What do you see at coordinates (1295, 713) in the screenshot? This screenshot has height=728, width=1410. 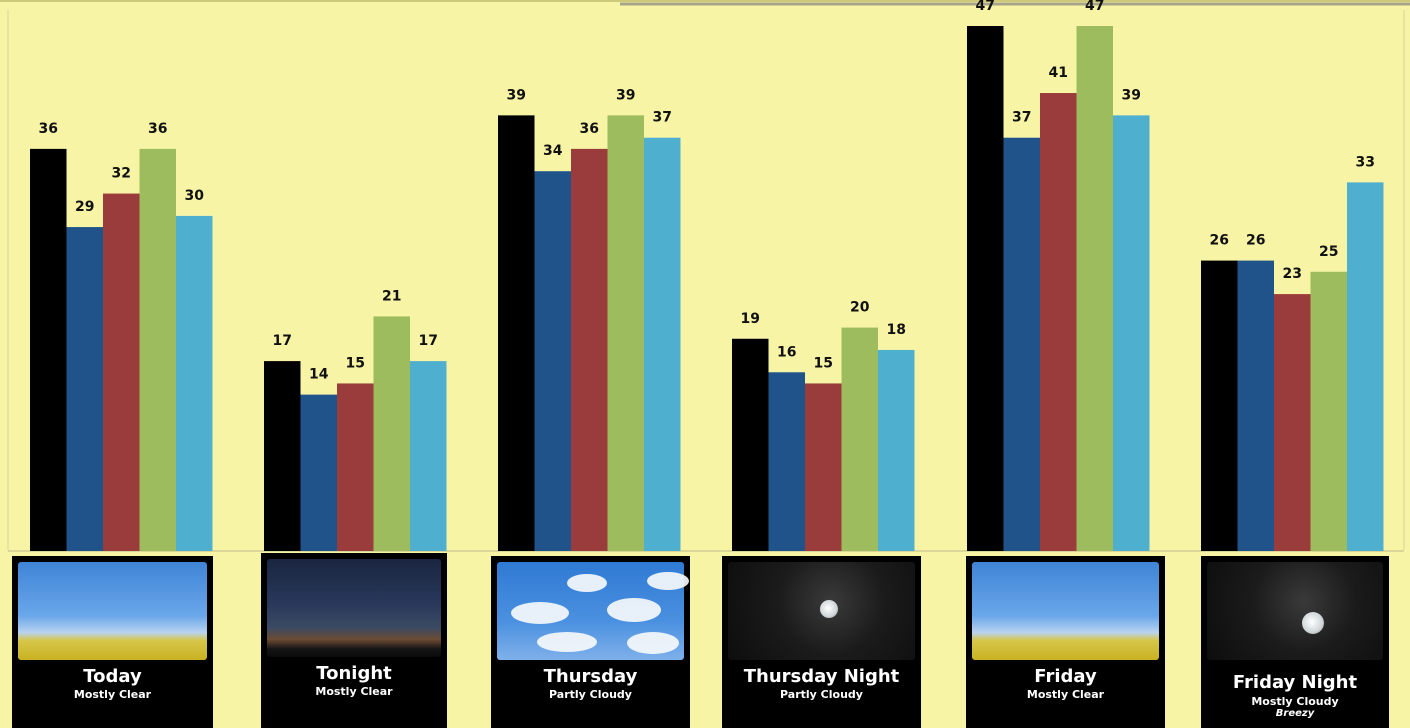 I see `forecast-extra: Breezy` at bounding box center [1295, 713].